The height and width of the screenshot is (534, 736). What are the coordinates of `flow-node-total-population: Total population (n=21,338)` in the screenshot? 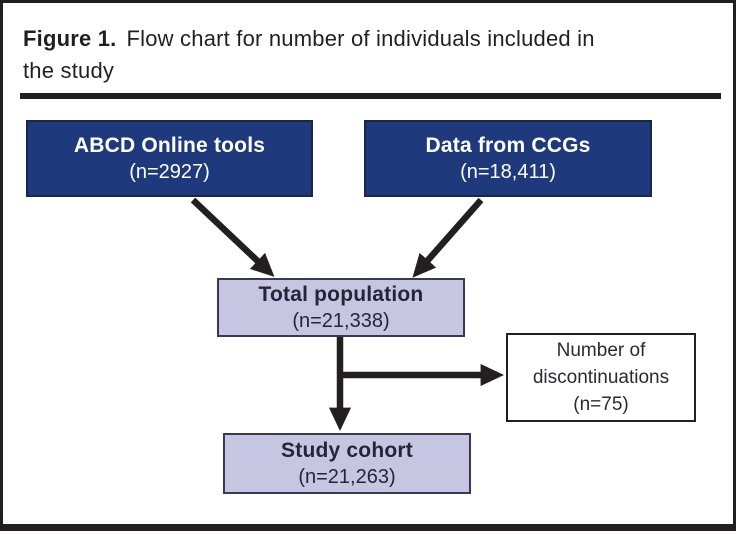 It's located at (341, 307).